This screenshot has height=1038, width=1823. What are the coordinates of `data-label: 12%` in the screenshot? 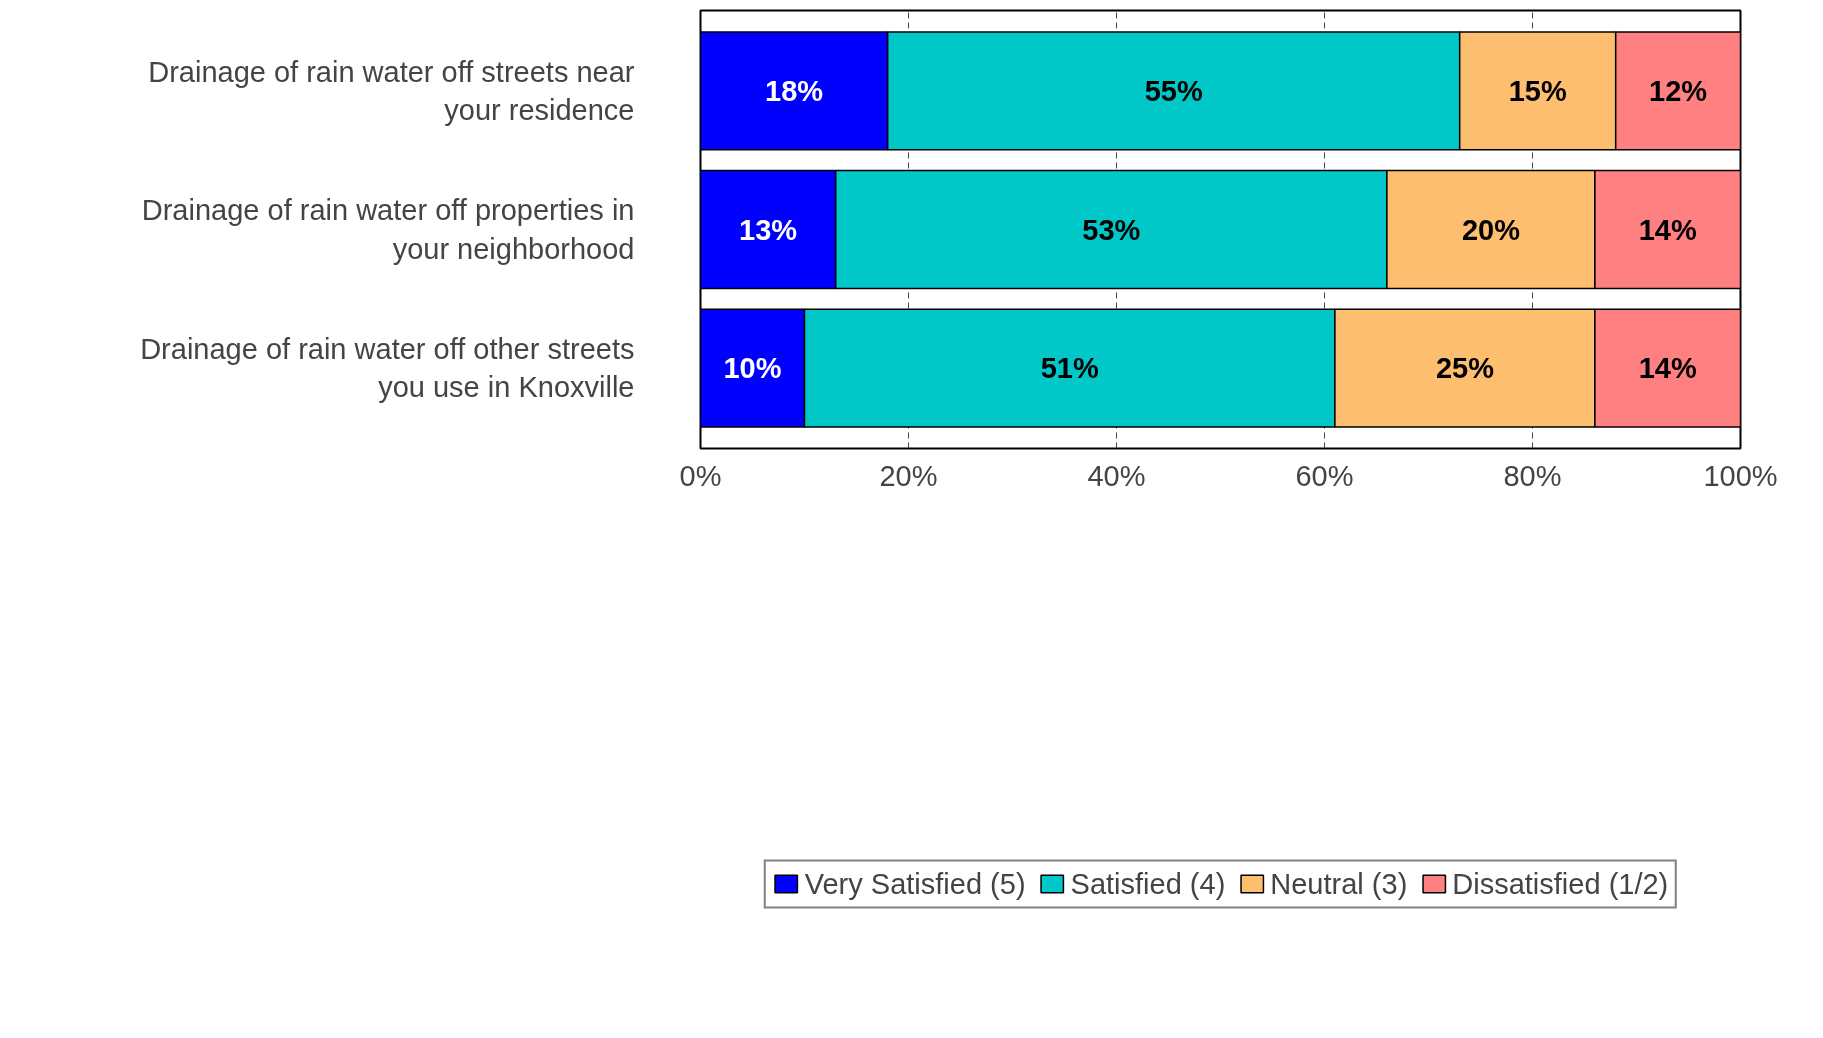 It's located at (1678, 90).